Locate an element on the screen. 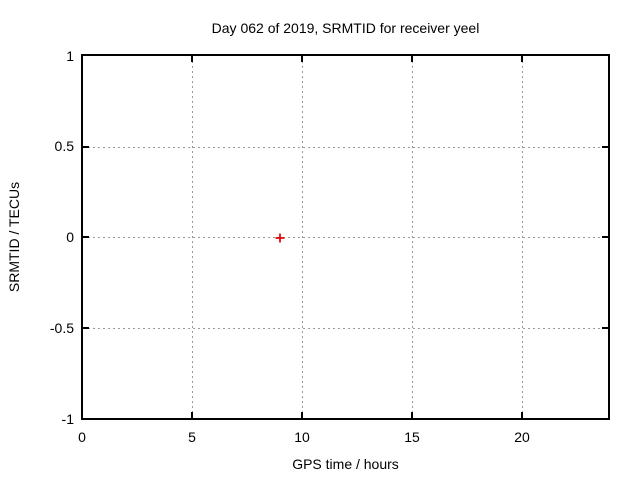 This screenshot has height=480, width=640. y-tick-label: 0 is located at coordinates (70, 237).